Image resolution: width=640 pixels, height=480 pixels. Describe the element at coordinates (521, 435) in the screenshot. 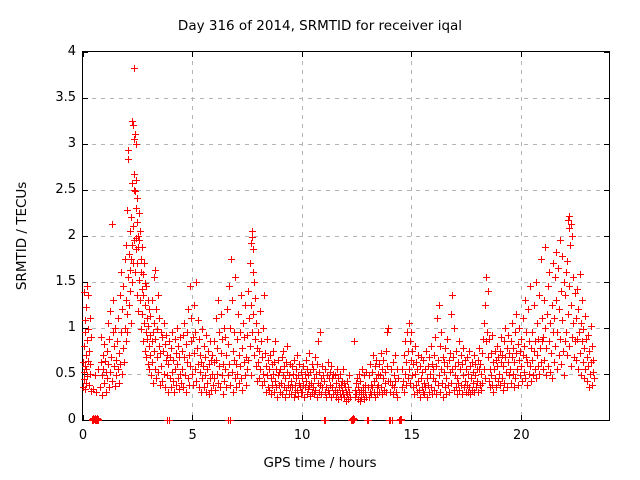

I see `x-tick-label: 20` at that location.